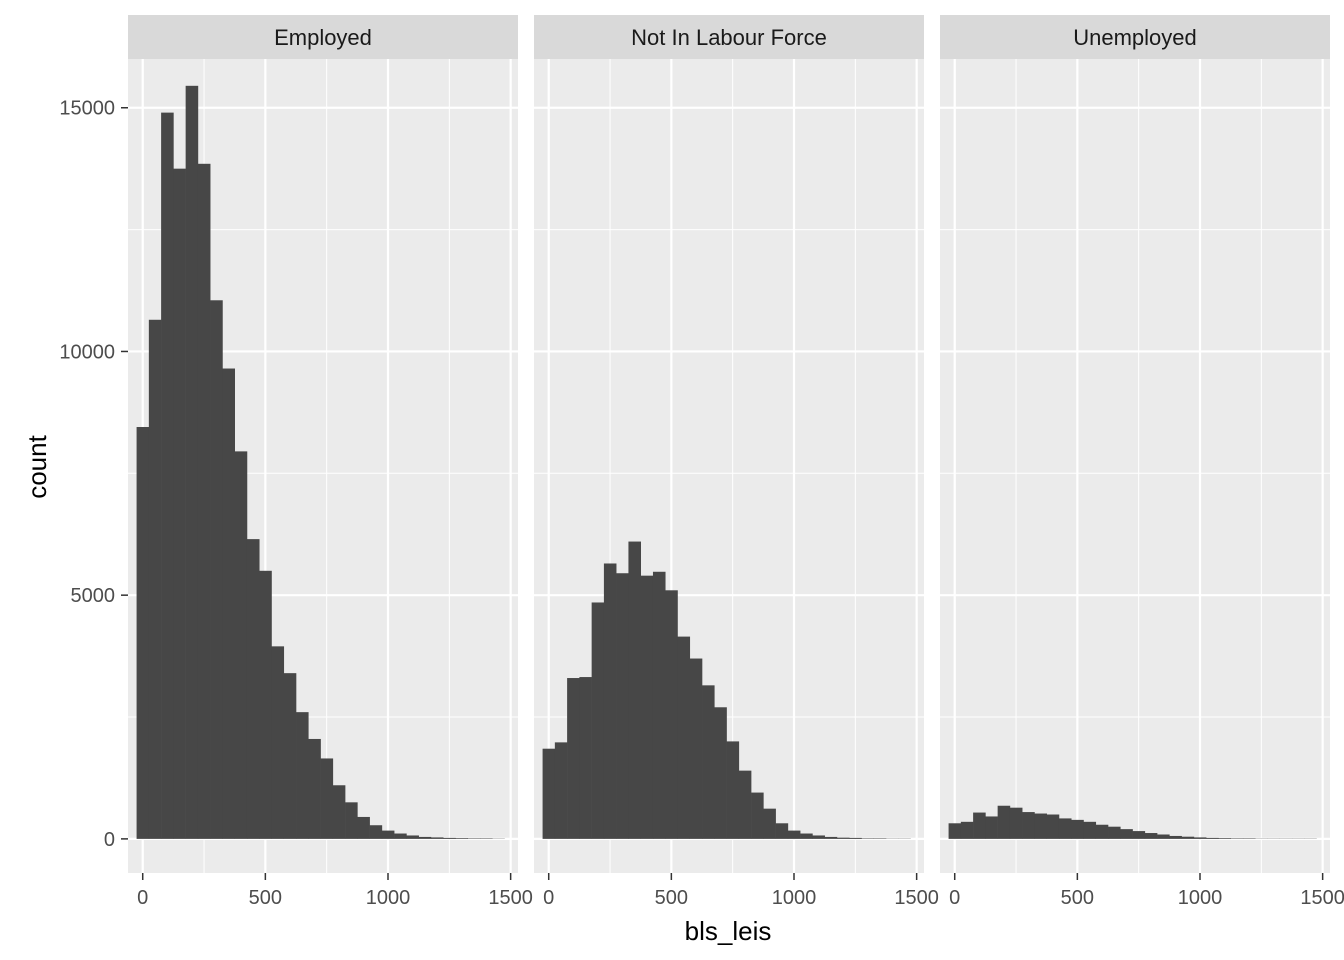  I want to click on facet-strip-label: Not In Labour Force, so click(729, 37).